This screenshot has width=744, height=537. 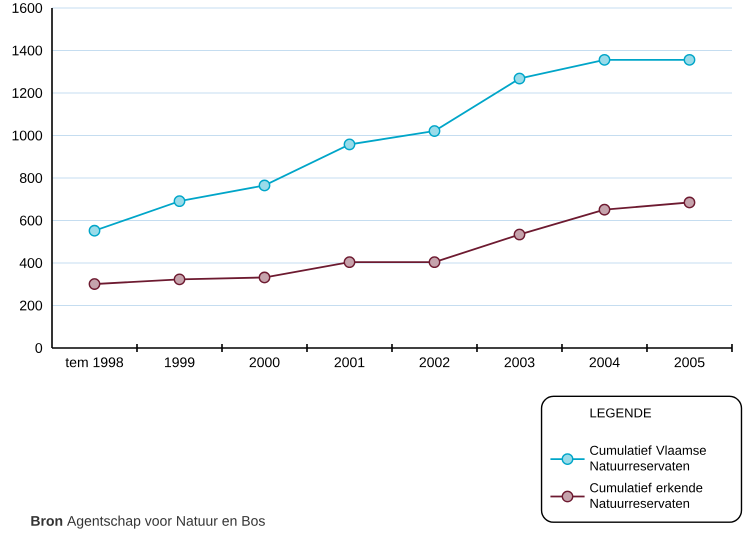 I want to click on y-tick-label: 200, so click(x=31, y=305).